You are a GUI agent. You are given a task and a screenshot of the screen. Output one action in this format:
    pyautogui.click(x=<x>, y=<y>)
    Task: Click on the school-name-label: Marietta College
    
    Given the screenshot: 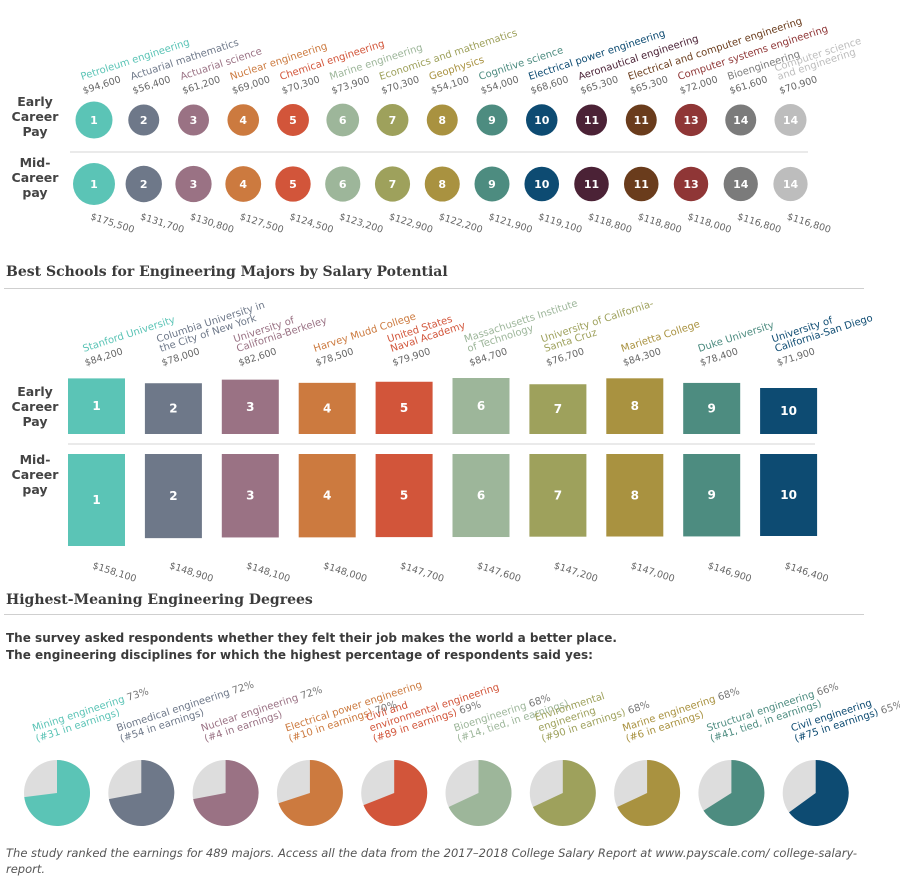 What is the action you would take?
    pyautogui.click(x=661, y=337)
    